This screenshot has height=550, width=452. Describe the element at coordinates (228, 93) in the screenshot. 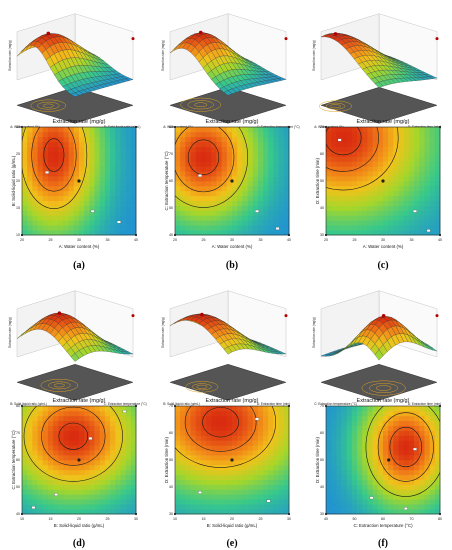

I see `surface-mesh-cell` at that location.